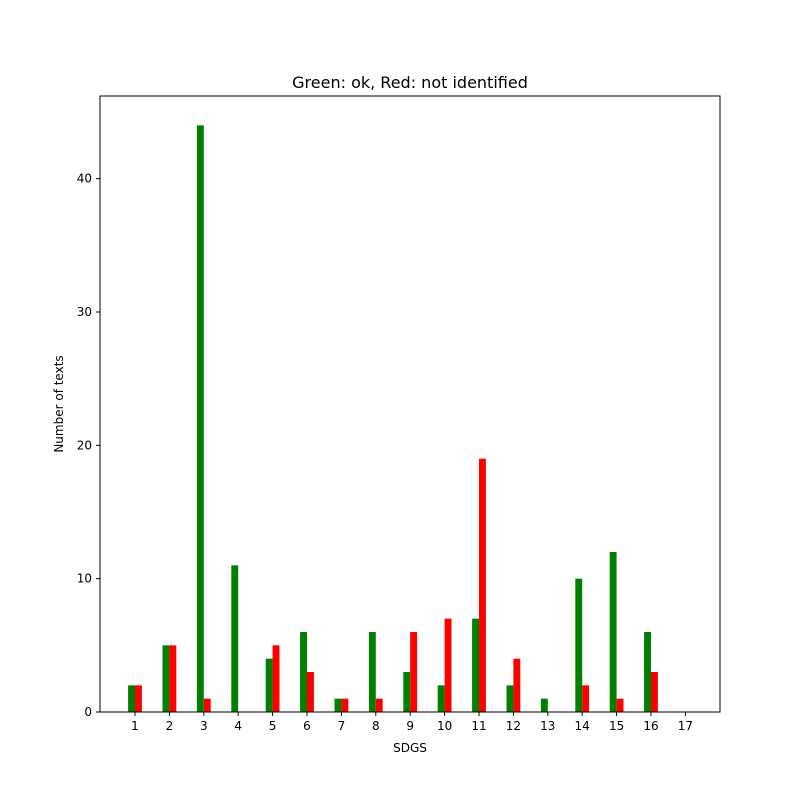 The height and width of the screenshot is (800, 800). What do you see at coordinates (478, 726) in the screenshot?
I see `x-tick-label: 11` at bounding box center [478, 726].